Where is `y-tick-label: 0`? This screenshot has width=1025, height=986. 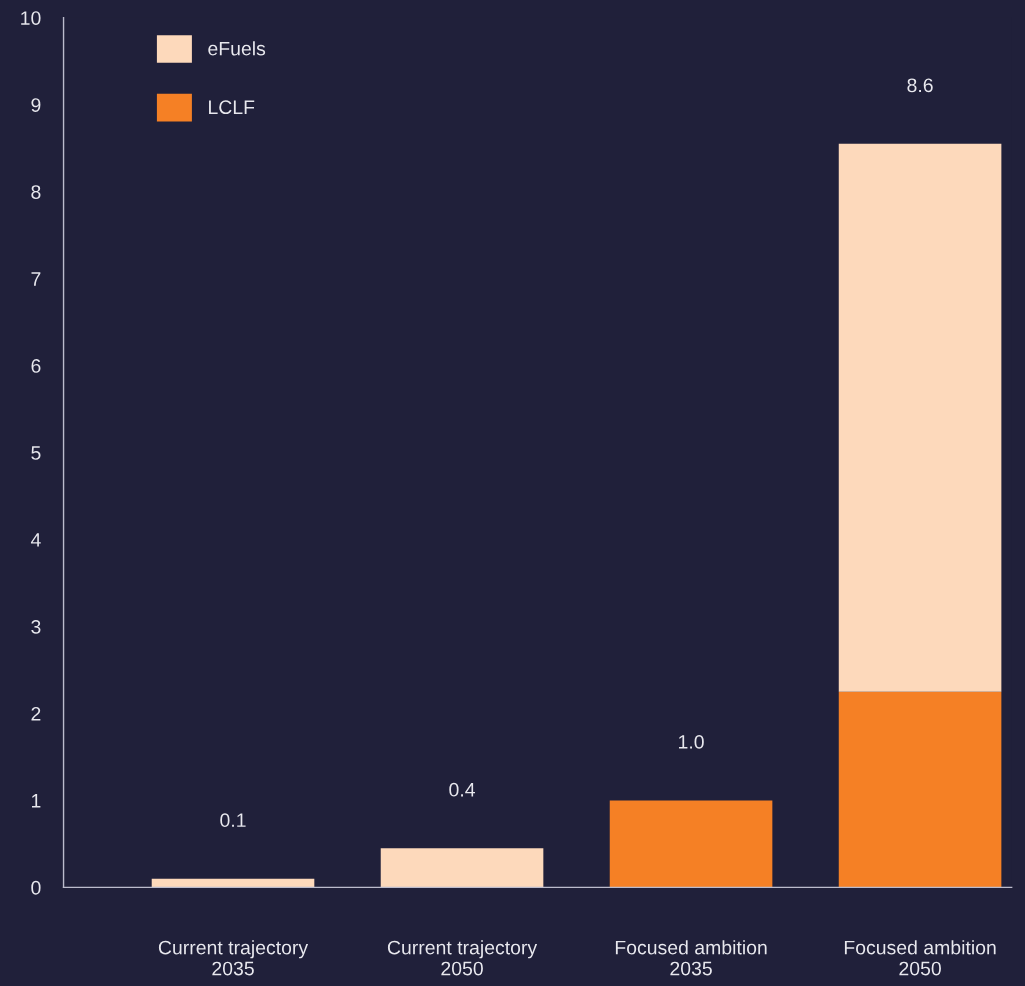
y-tick-label: 0 is located at coordinates (36, 887).